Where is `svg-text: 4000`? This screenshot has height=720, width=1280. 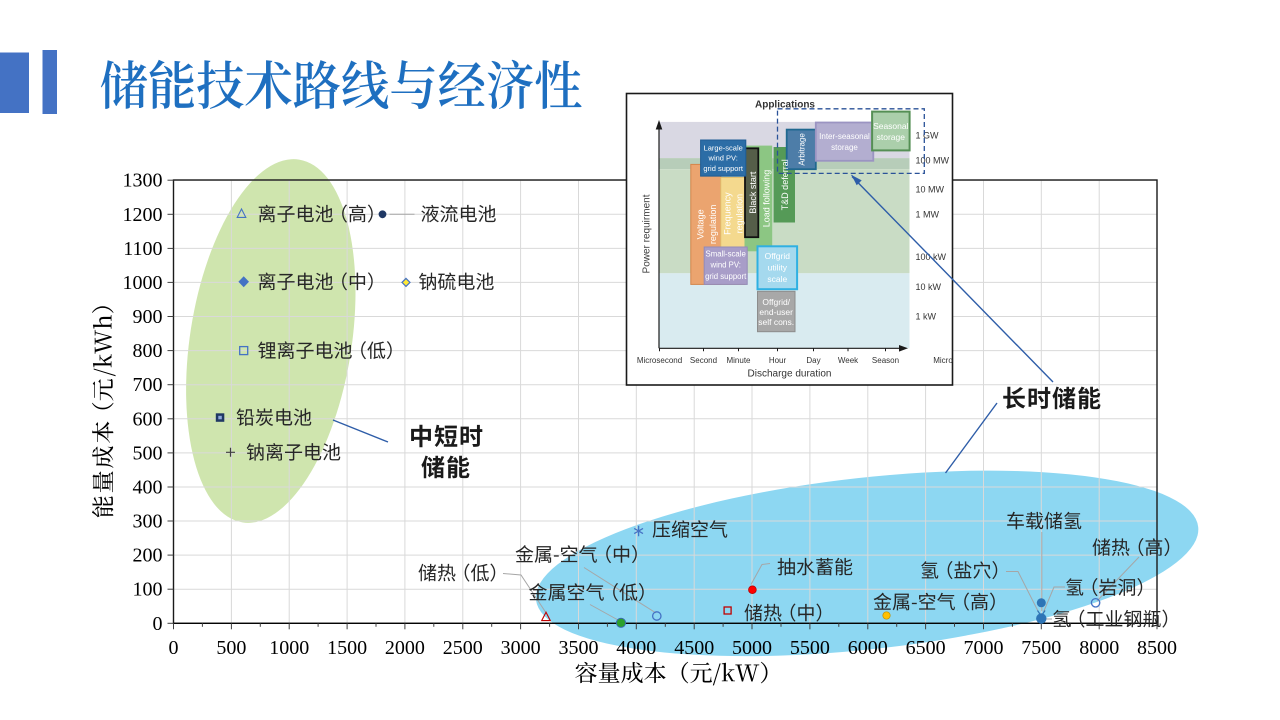 svg-text: 4000 is located at coordinates (636, 648).